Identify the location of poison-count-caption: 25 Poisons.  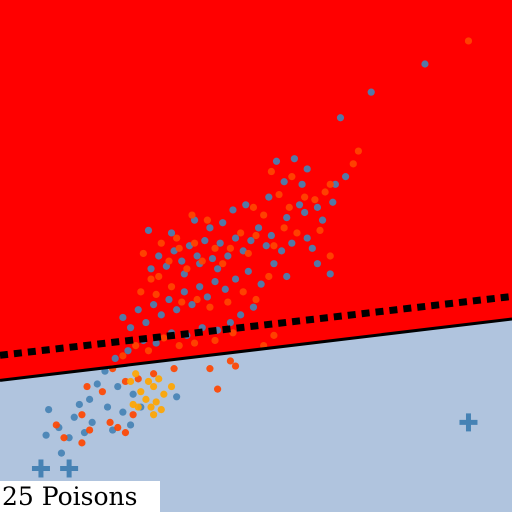
(80, 496).